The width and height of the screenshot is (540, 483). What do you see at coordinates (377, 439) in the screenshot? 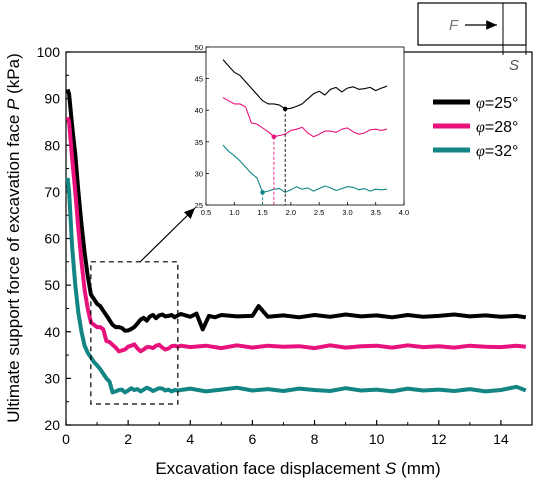
I see `x-tick-label: 10` at bounding box center [377, 439].